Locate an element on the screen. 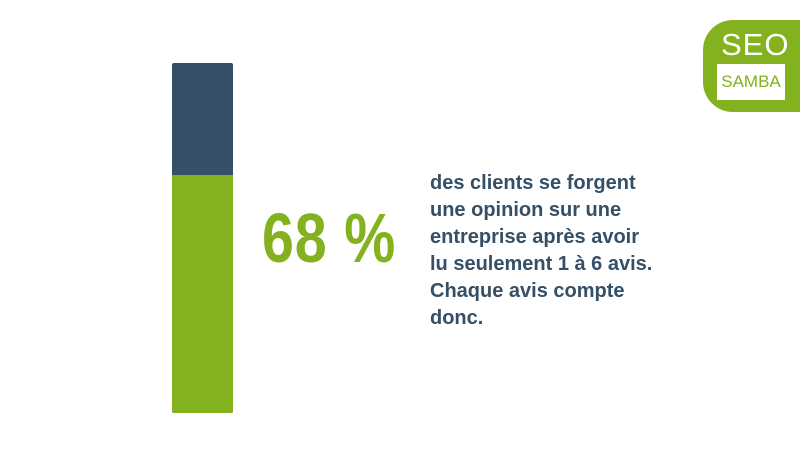  statement-line: Chaque avis compte is located at coordinates (527, 291).